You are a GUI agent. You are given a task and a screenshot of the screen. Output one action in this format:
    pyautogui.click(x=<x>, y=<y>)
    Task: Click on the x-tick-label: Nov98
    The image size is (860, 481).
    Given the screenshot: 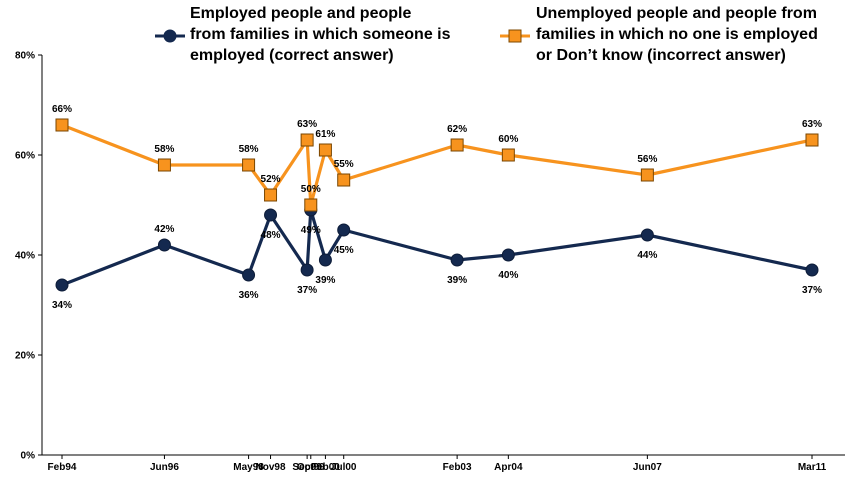 What is the action you would take?
    pyautogui.click(x=271, y=467)
    